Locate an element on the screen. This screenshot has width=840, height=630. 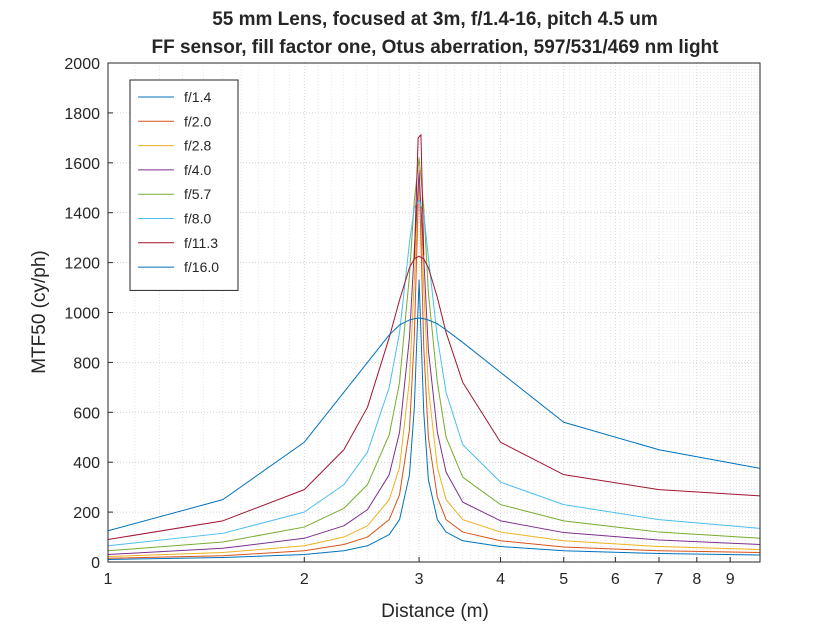
legend-entry: f/2.0 is located at coordinates (197, 121).